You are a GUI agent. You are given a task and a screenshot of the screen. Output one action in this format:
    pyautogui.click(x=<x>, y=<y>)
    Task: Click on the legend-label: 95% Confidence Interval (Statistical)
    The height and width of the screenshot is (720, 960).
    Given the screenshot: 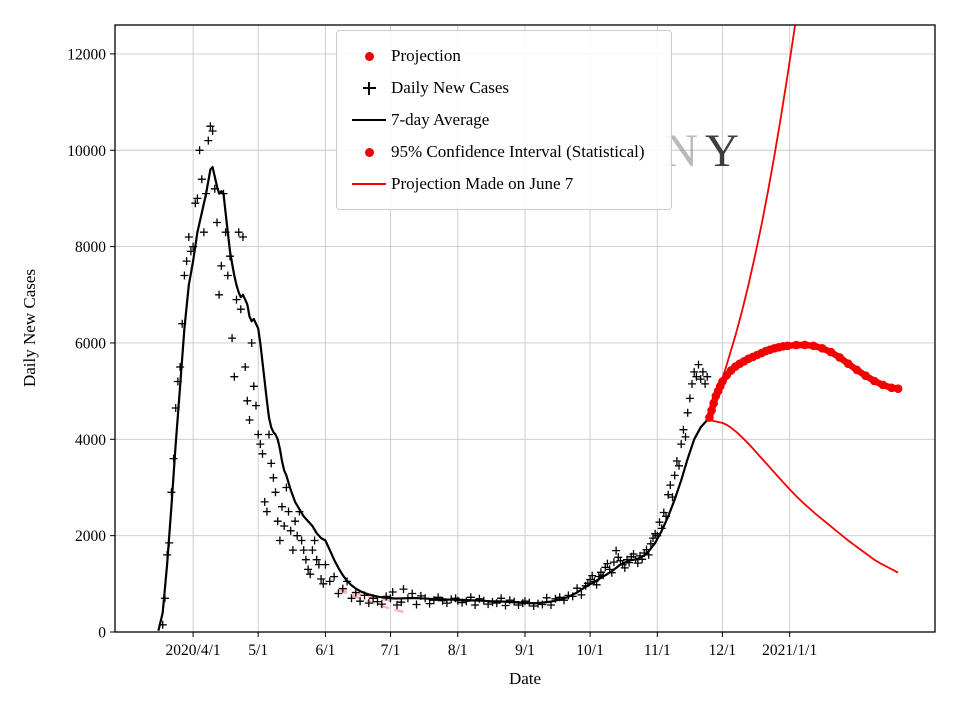 What is the action you would take?
    pyautogui.click(x=518, y=151)
    